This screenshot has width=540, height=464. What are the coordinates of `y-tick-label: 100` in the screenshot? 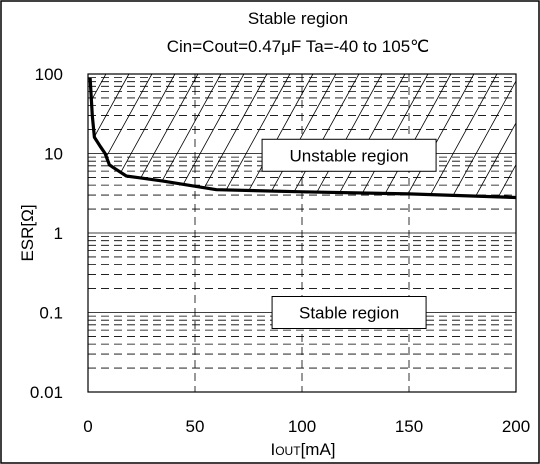 It's located at (49, 74).